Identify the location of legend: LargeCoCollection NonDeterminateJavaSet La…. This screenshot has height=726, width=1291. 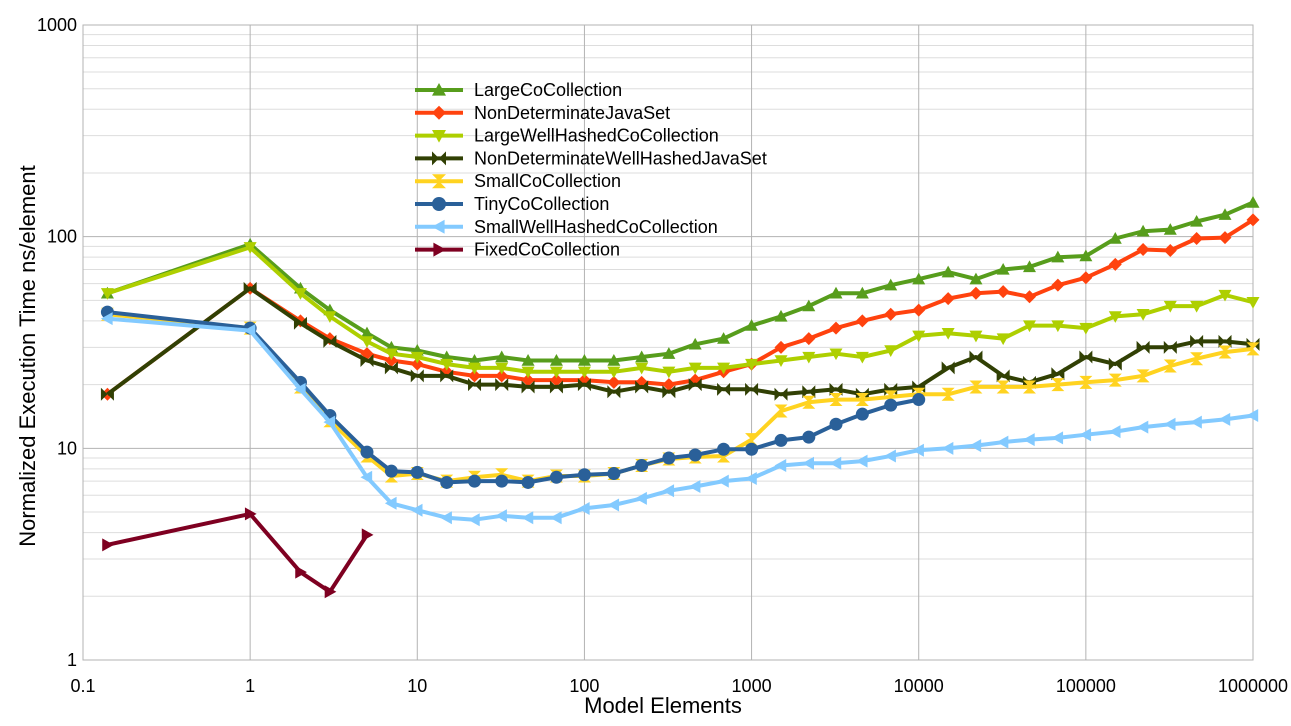
(591, 170).